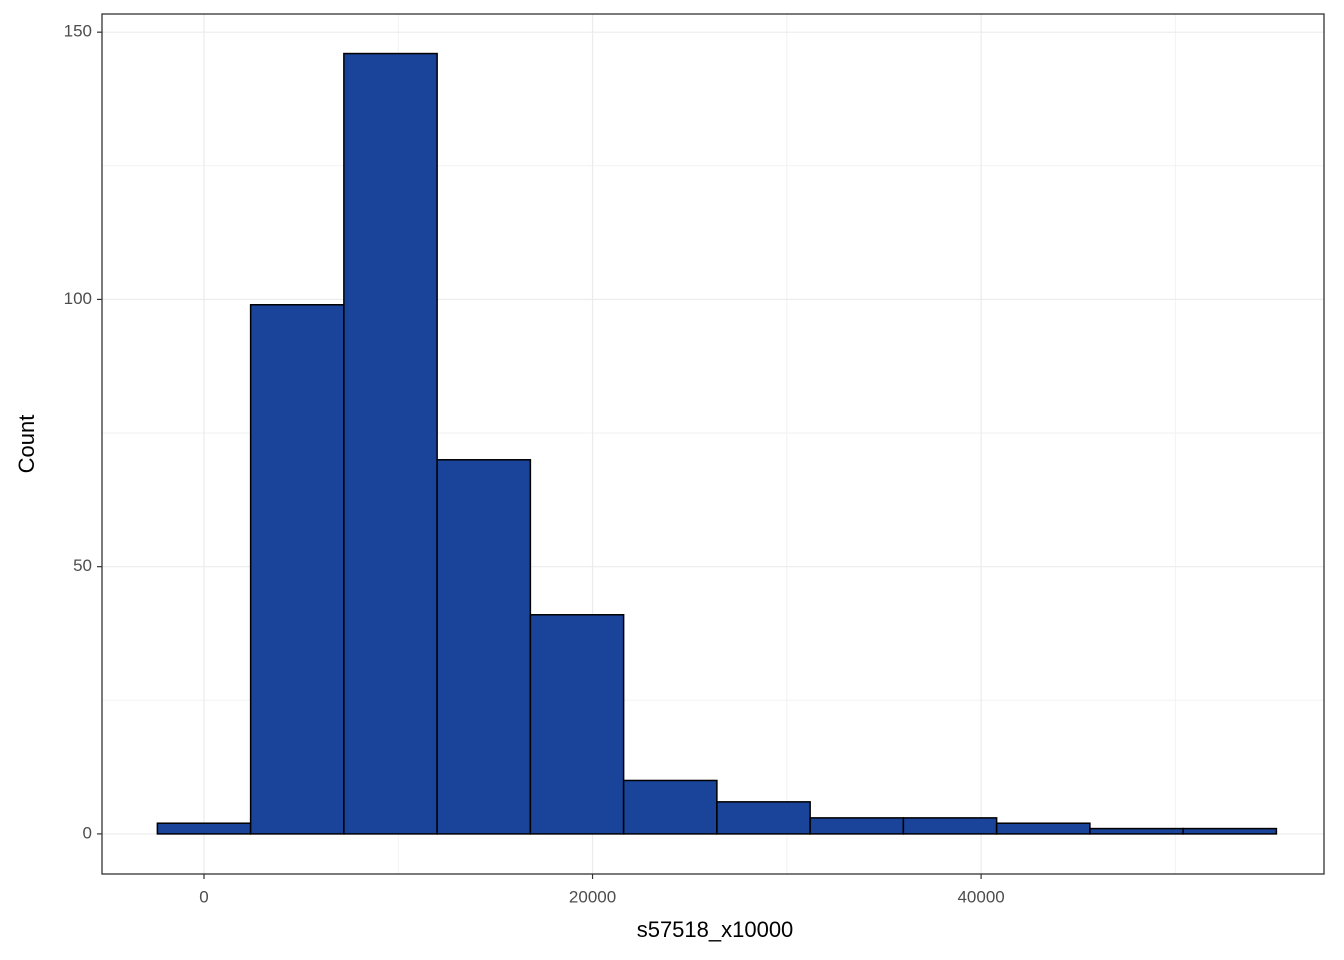 The width and height of the screenshot is (1344, 960). What do you see at coordinates (592, 896) in the screenshot?
I see `x-tick-label: 20000` at bounding box center [592, 896].